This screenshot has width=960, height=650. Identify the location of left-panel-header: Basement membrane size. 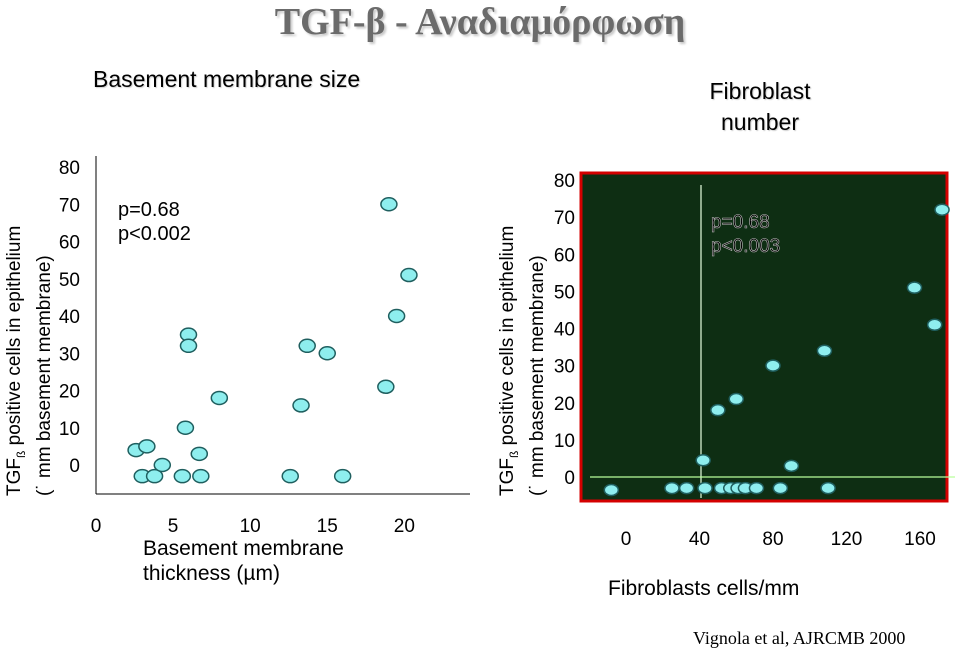
(227, 79).